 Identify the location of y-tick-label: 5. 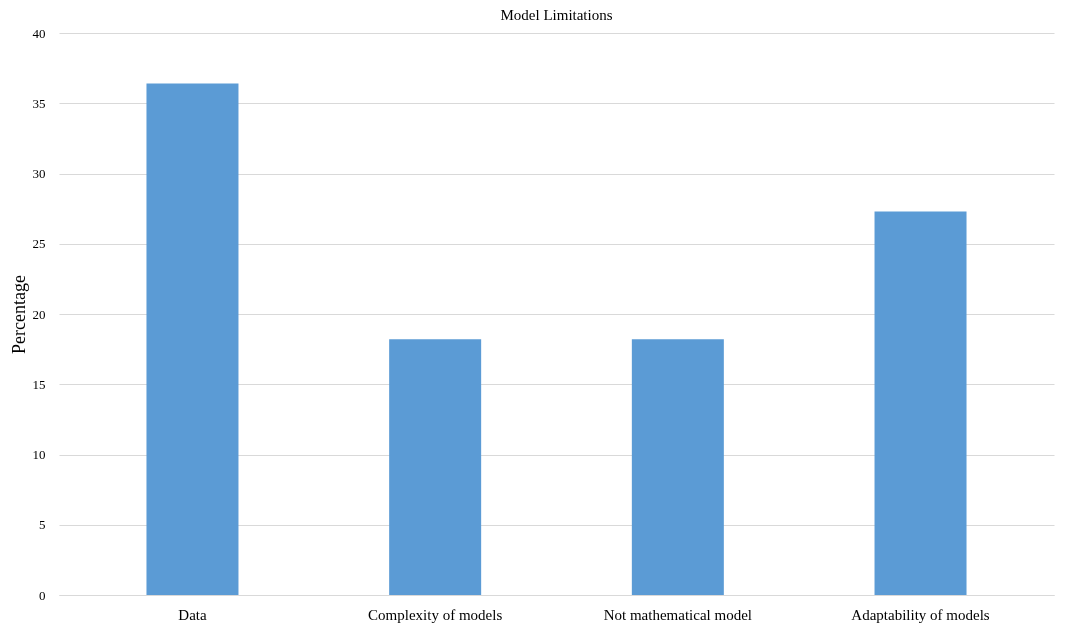
(42, 525).